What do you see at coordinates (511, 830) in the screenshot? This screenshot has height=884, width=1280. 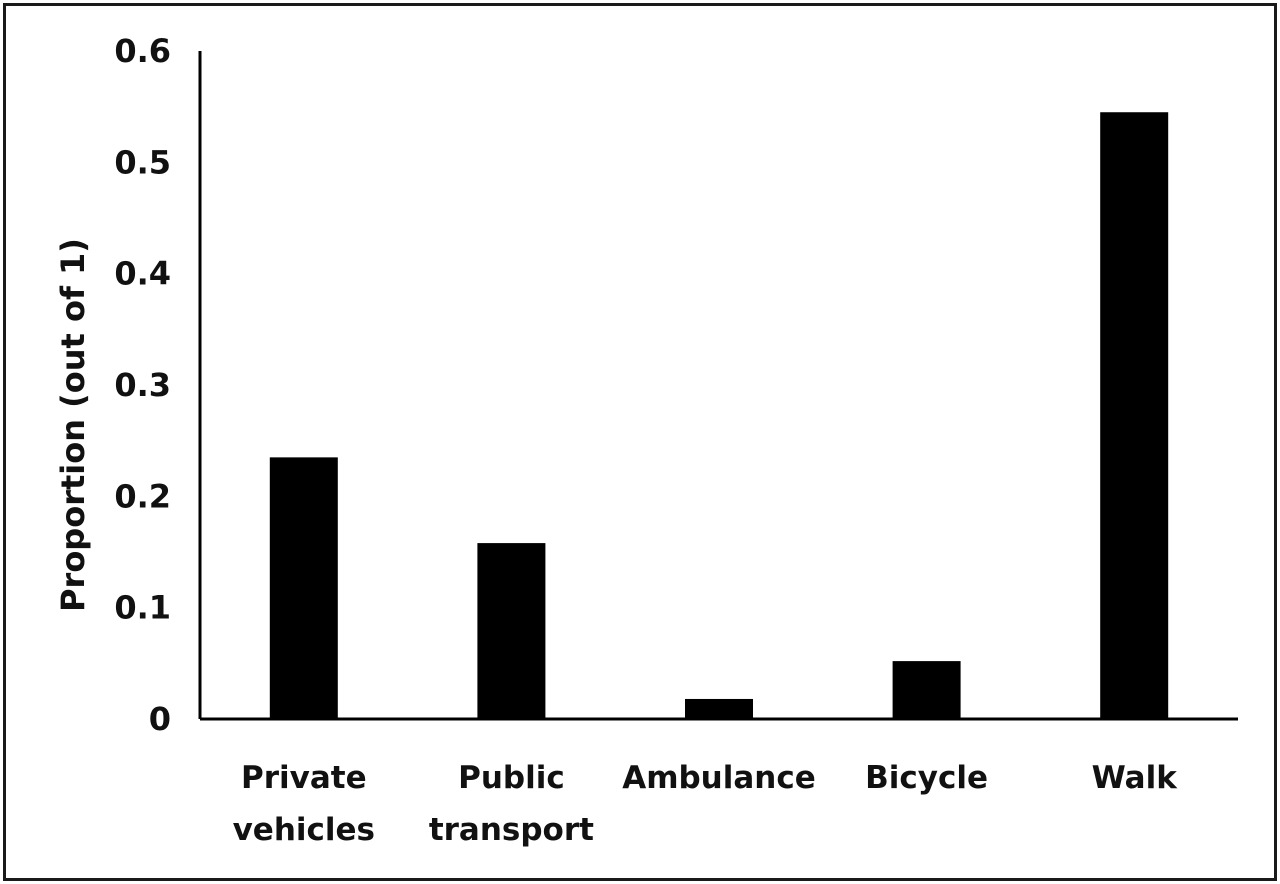 I see `x-category-label: transport` at bounding box center [511, 830].